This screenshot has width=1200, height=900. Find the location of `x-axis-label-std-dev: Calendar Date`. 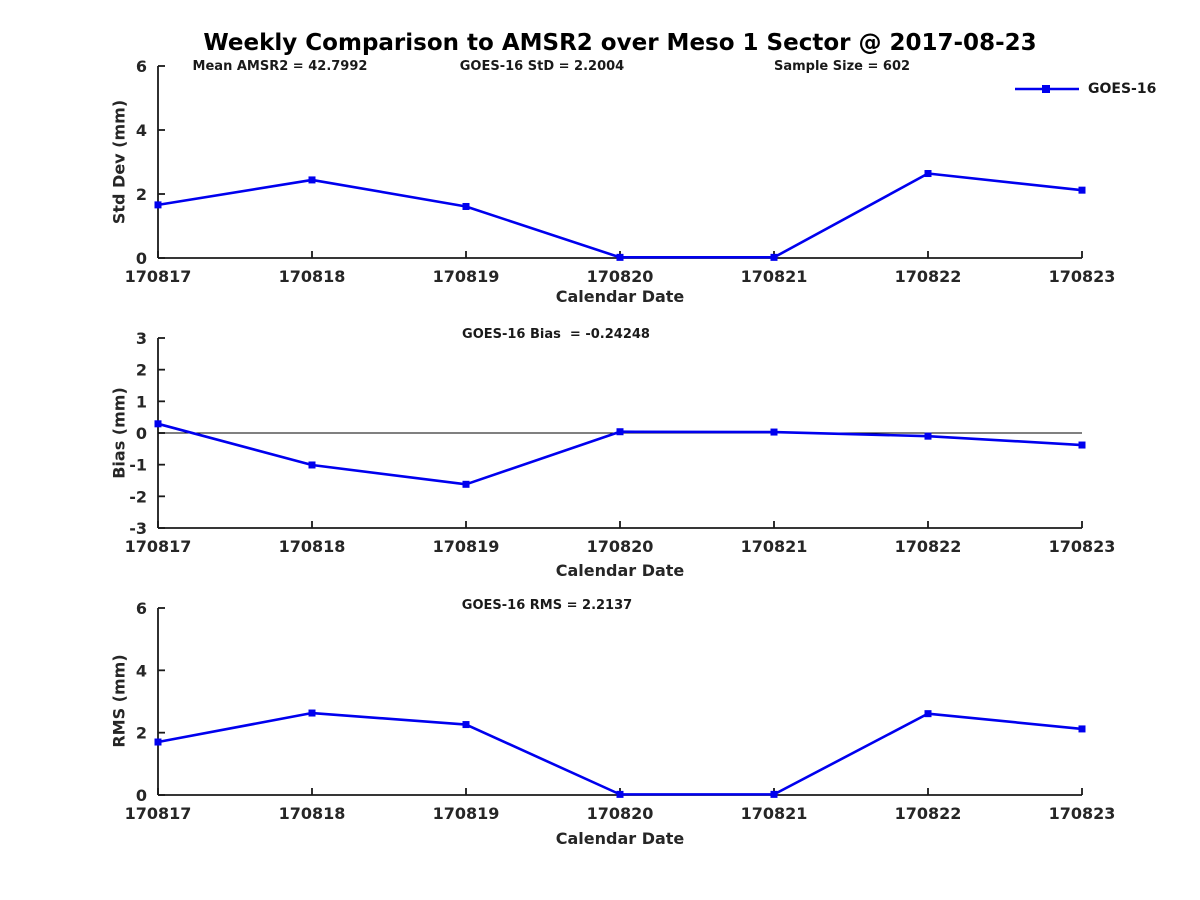

x-axis-label-std-dev: Calendar Date is located at coordinates (620, 296).